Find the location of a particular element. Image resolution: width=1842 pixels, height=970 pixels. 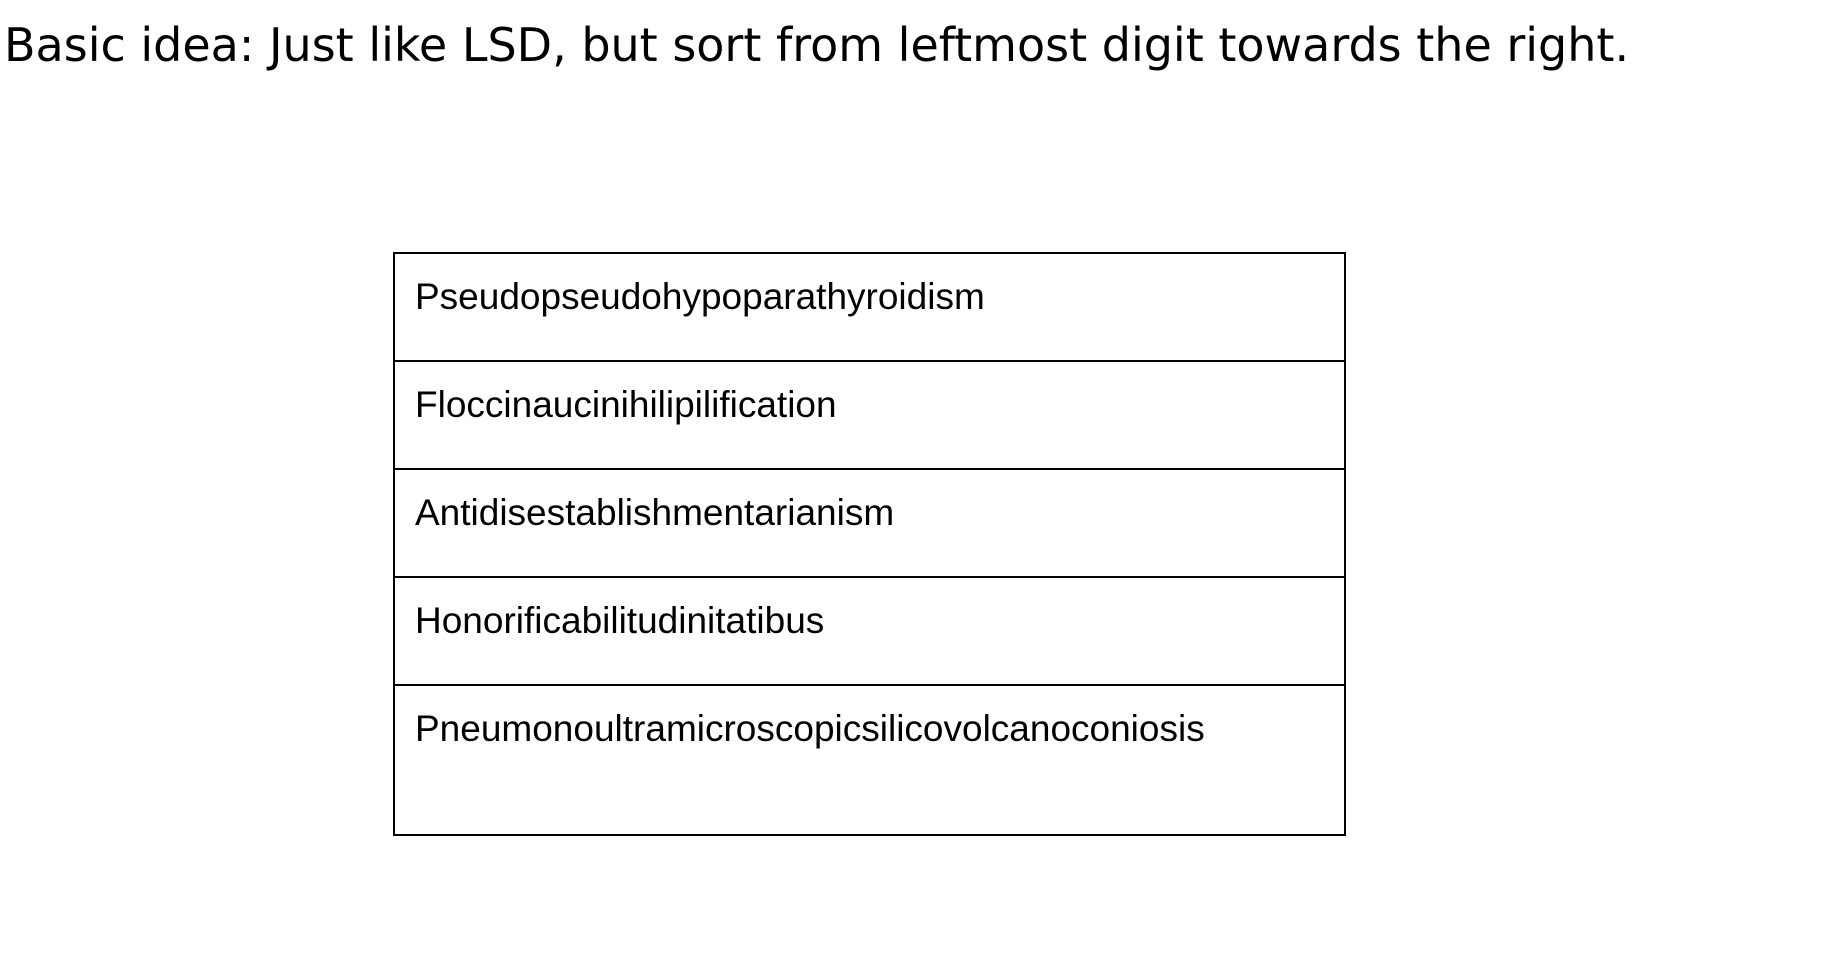

word-cell: Honorificabilitudinitatibus is located at coordinates (869, 631).